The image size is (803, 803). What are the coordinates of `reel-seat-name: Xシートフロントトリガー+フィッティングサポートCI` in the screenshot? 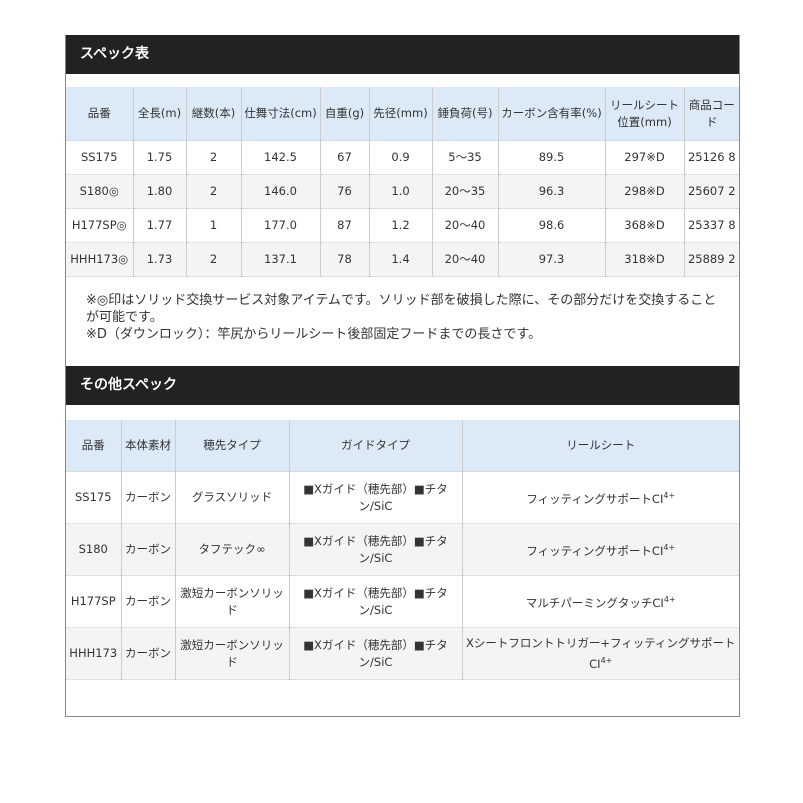 It's located at (600, 653).